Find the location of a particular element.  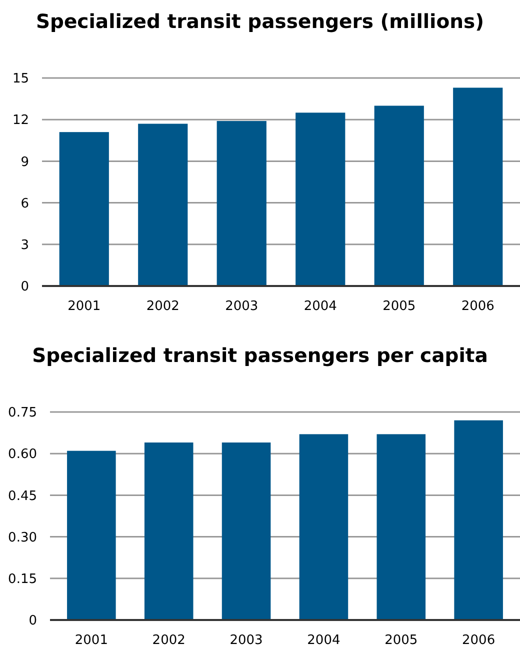

y-tick-label: 12 is located at coordinates (20, 120).